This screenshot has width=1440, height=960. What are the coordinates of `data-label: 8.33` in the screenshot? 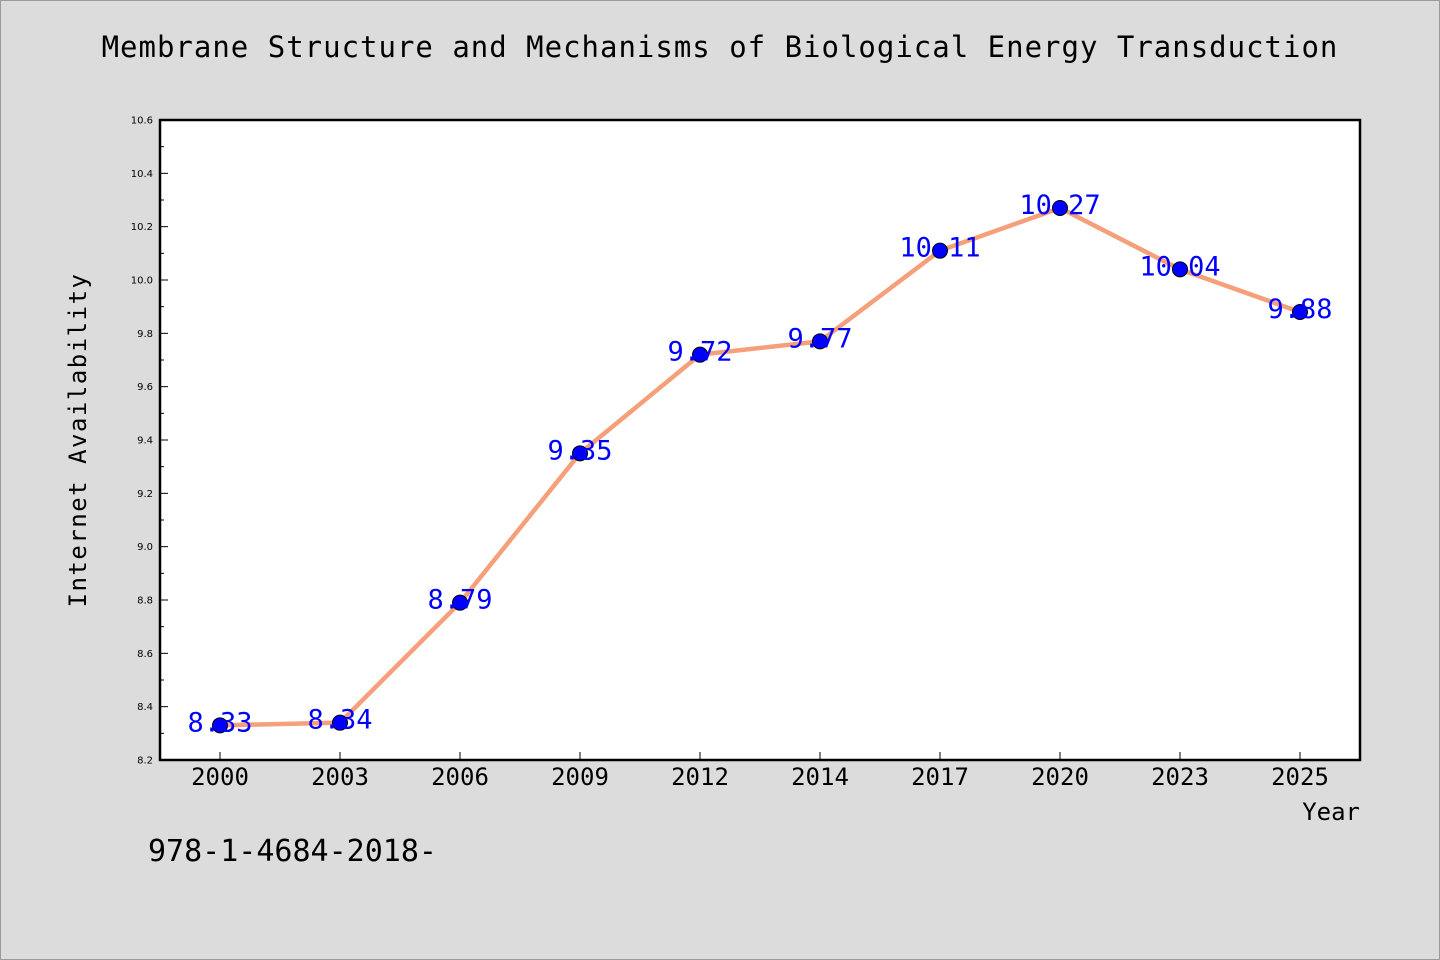 It's located at (219, 722).